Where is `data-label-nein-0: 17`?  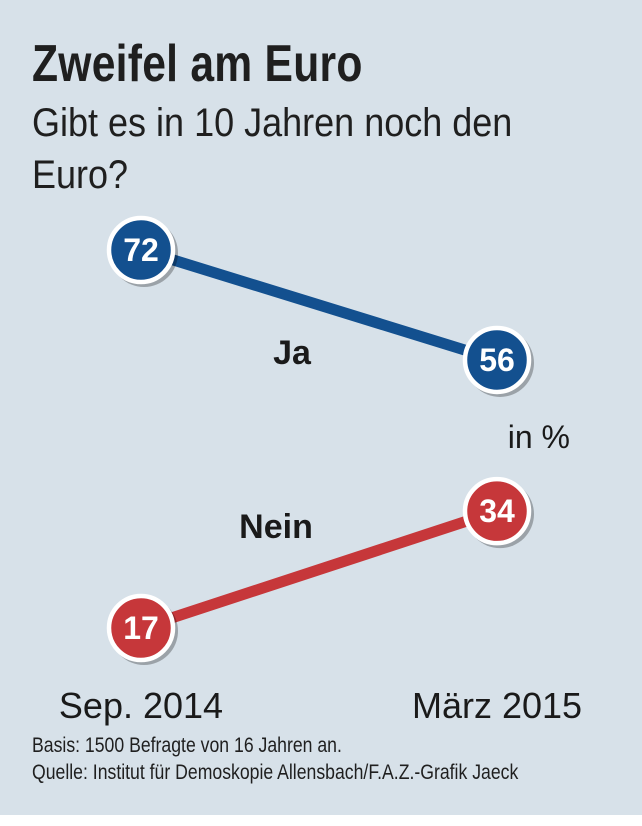 data-label-nein-0: 17 is located at coordinates (141, 628).